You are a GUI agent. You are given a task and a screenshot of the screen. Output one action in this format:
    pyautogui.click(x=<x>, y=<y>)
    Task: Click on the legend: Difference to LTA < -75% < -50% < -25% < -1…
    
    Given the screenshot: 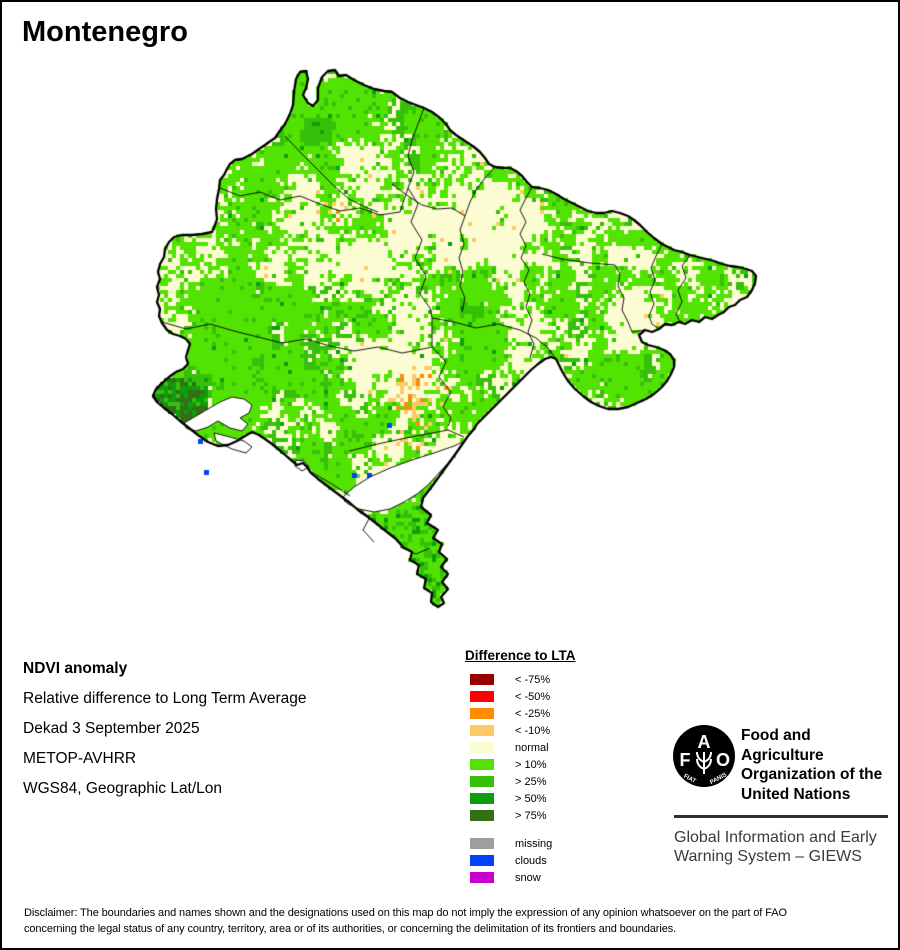 What is the action you would take?
    pyautogui.click(x=520, y=767)
    